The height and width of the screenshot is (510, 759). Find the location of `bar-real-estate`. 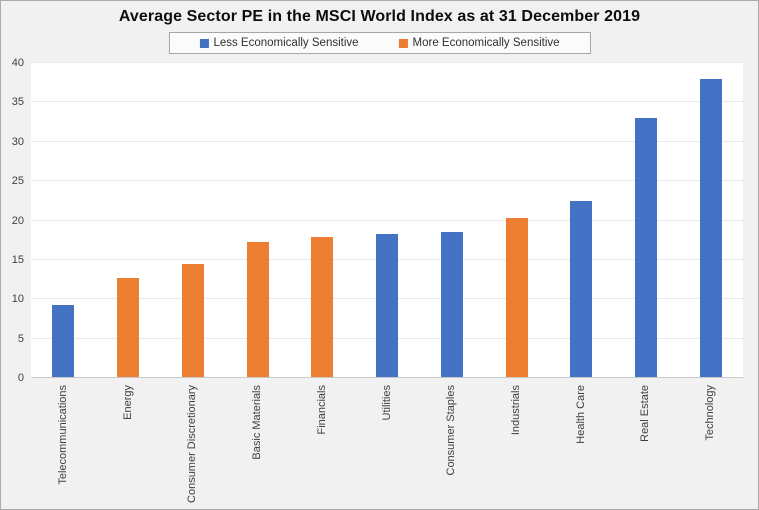

bar-real-estate is located at coordinates (645, 247).